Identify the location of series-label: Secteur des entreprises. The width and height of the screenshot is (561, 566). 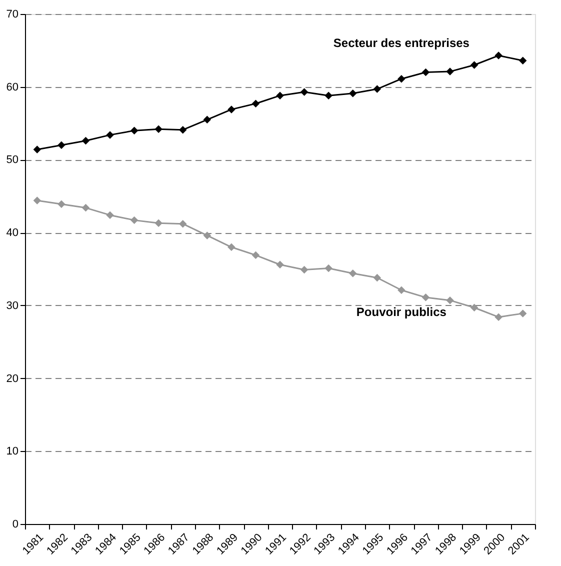
(401, 43).